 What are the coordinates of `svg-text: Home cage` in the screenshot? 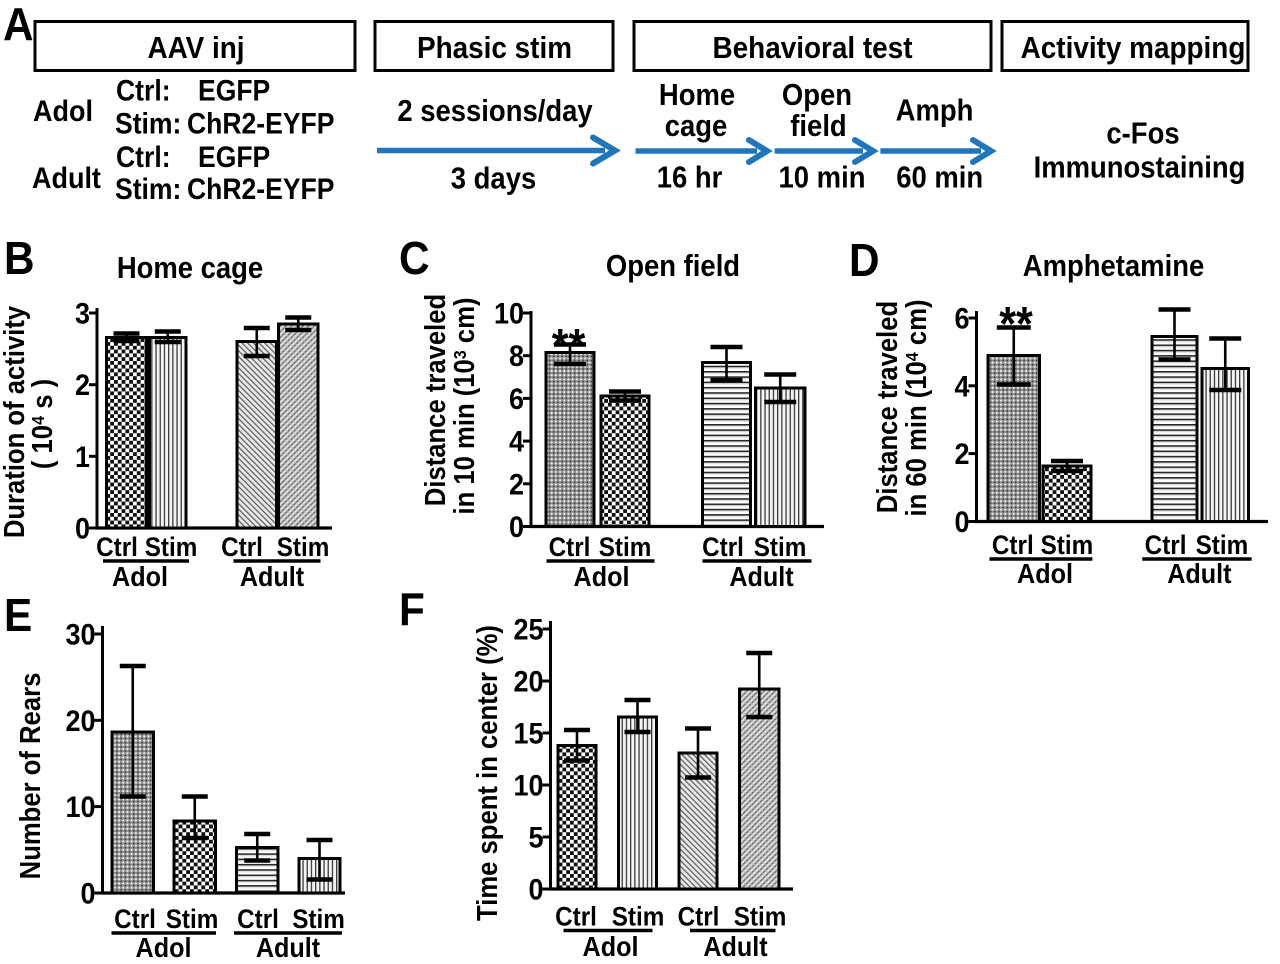 It's located at (190, 269).